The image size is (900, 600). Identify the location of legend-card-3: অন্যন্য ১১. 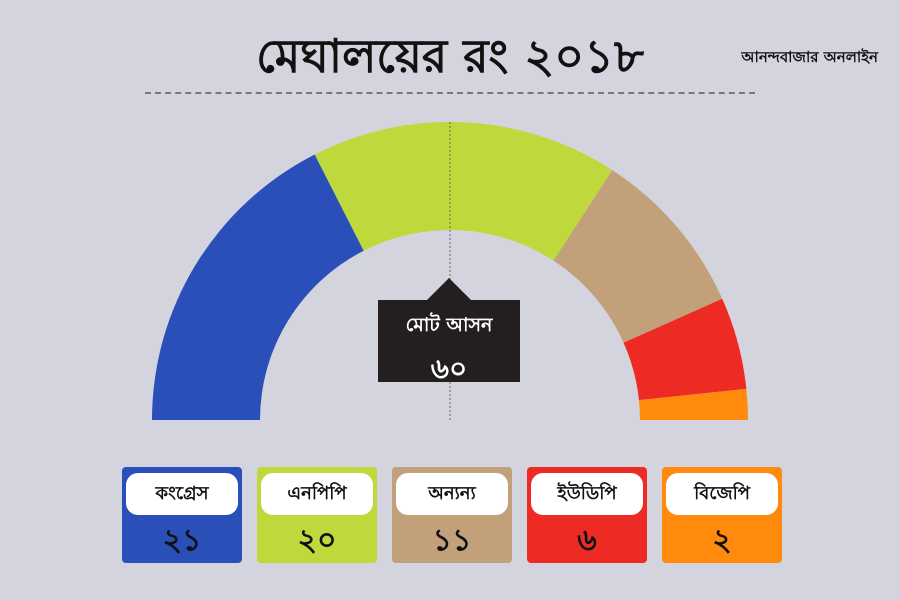
(452, 515).